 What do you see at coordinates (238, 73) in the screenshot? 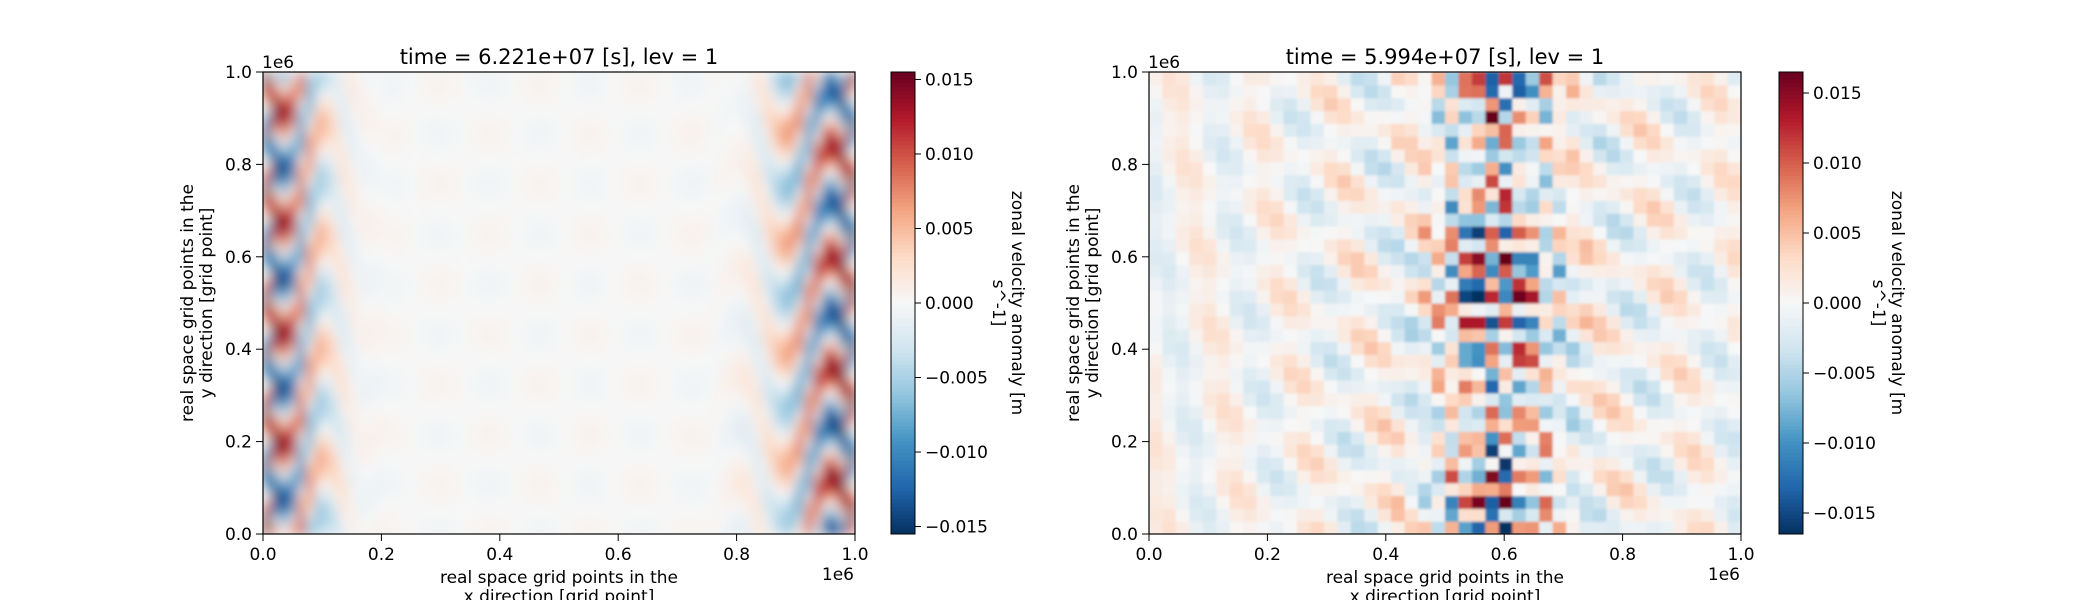
I see `y-tick-label: 1.0` at bounding box center [238, 73].